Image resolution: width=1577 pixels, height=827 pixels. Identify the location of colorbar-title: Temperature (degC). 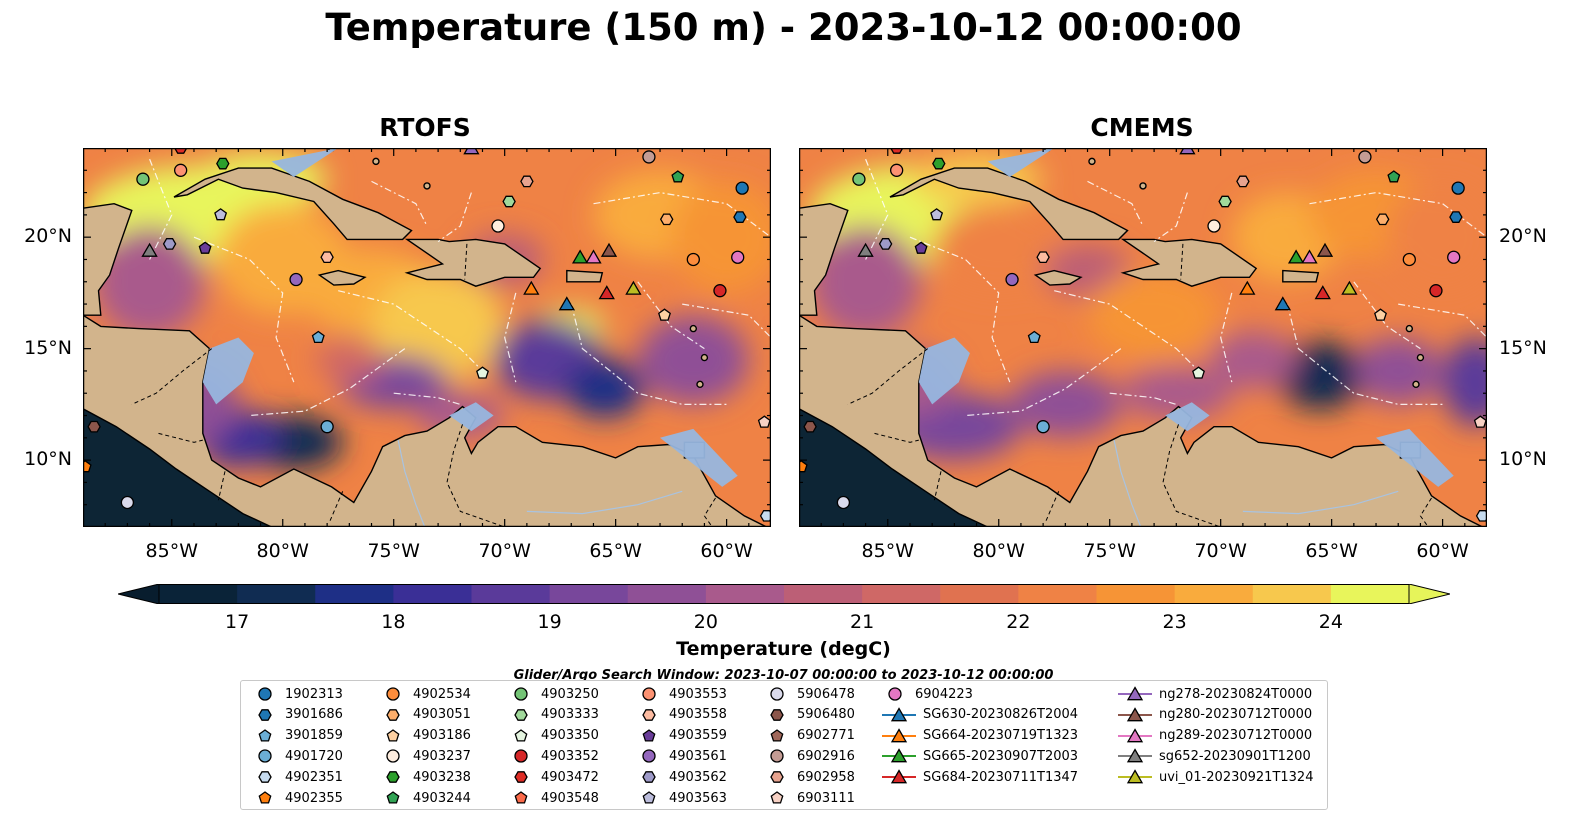
(783, 649).